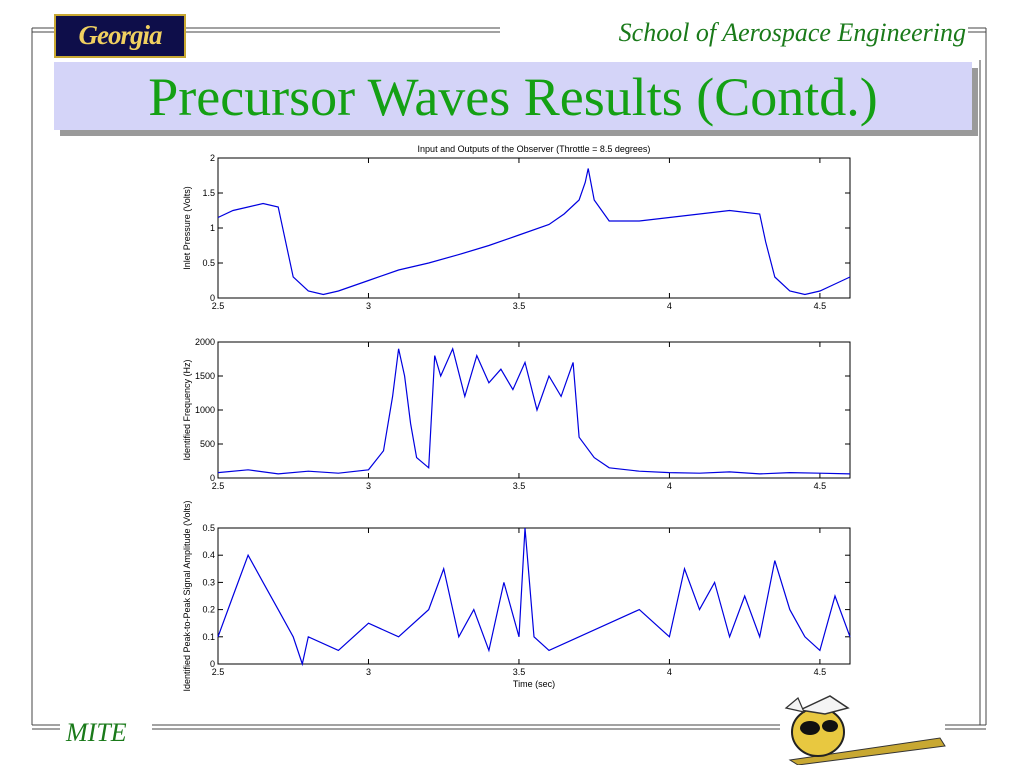  I want to click on chart-2-ytick-label: 0, so click(212, 664).